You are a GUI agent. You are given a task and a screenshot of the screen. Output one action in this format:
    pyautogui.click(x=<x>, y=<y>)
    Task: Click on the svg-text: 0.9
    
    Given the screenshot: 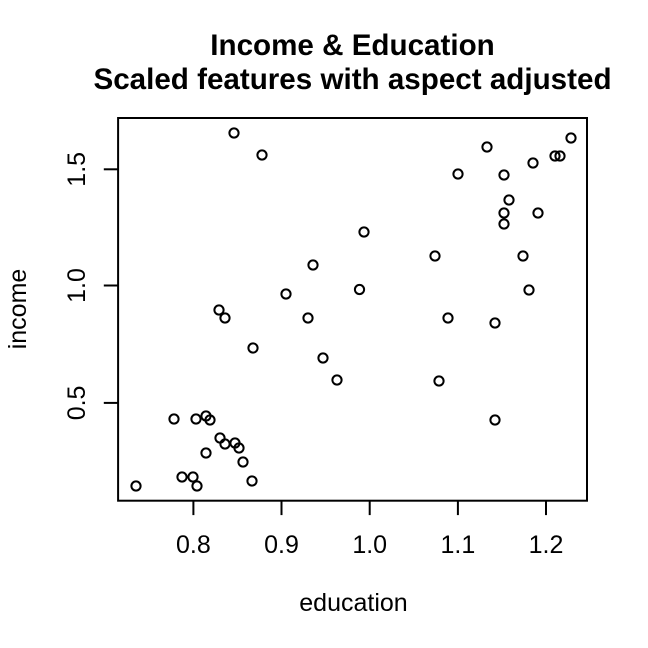 What is the action you would take?
    pyautogui.click(x=281, y=545)
    